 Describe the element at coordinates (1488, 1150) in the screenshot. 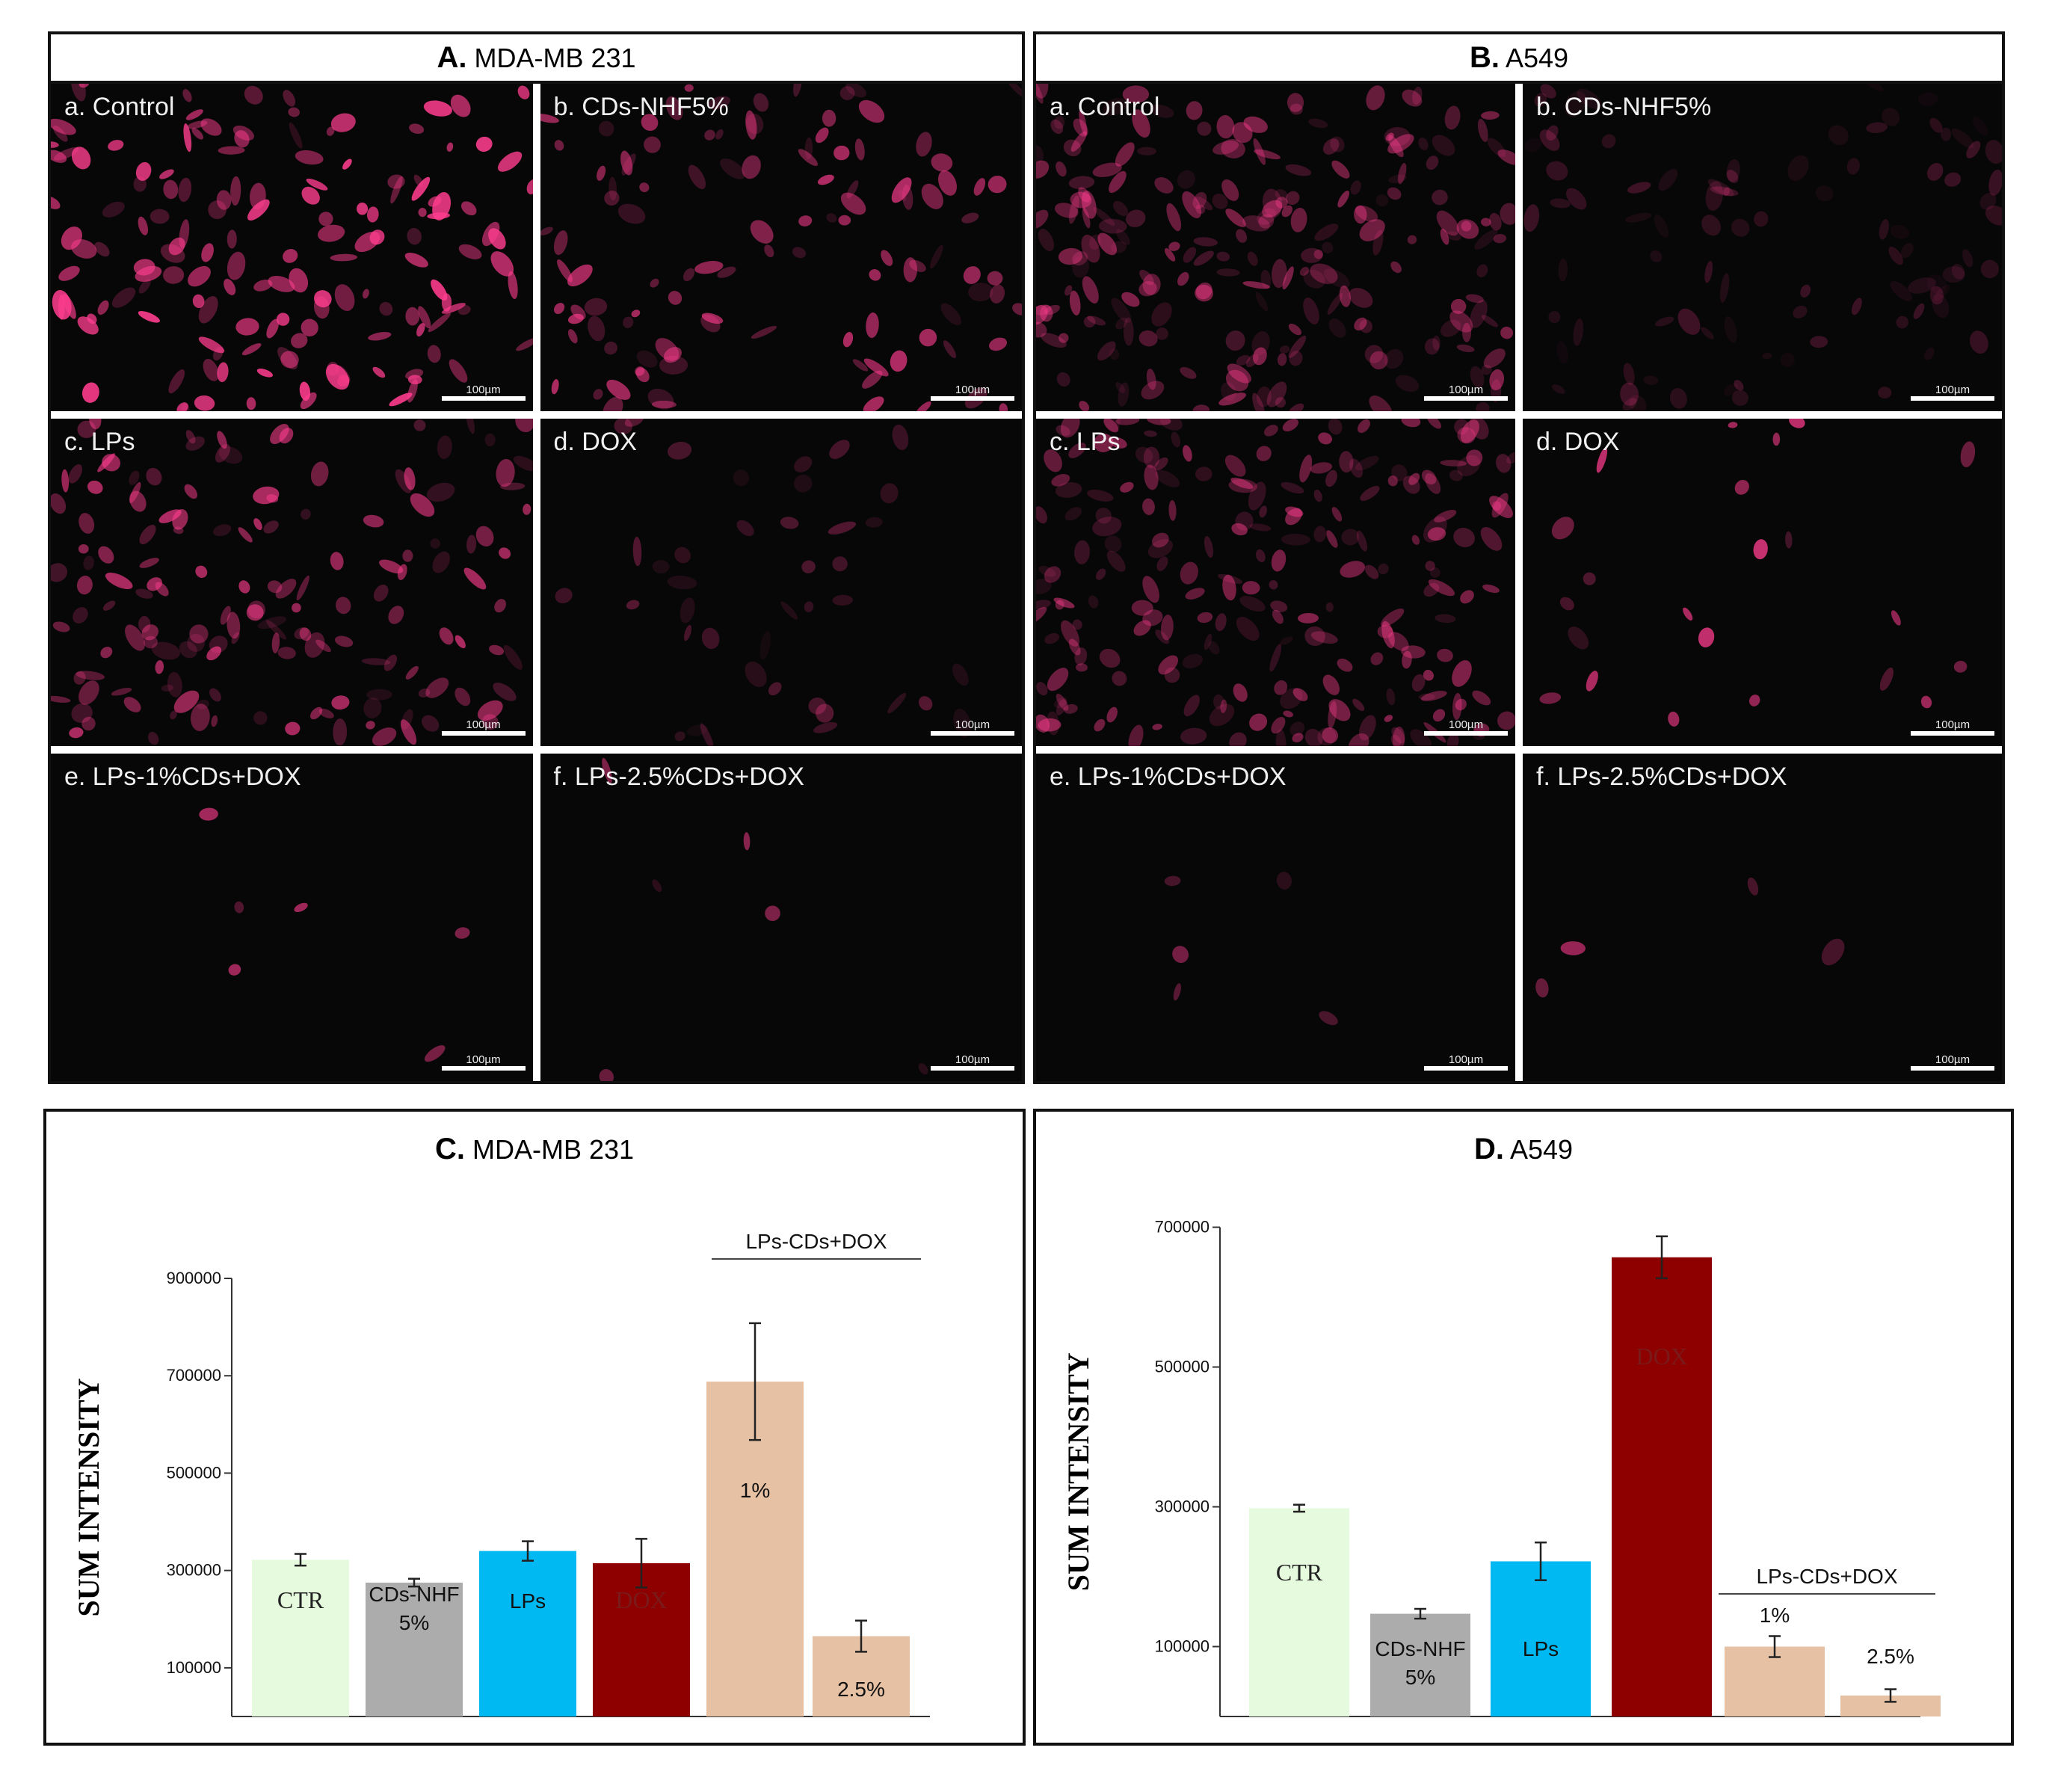

I see `chart-d-letter: D.` at that location.